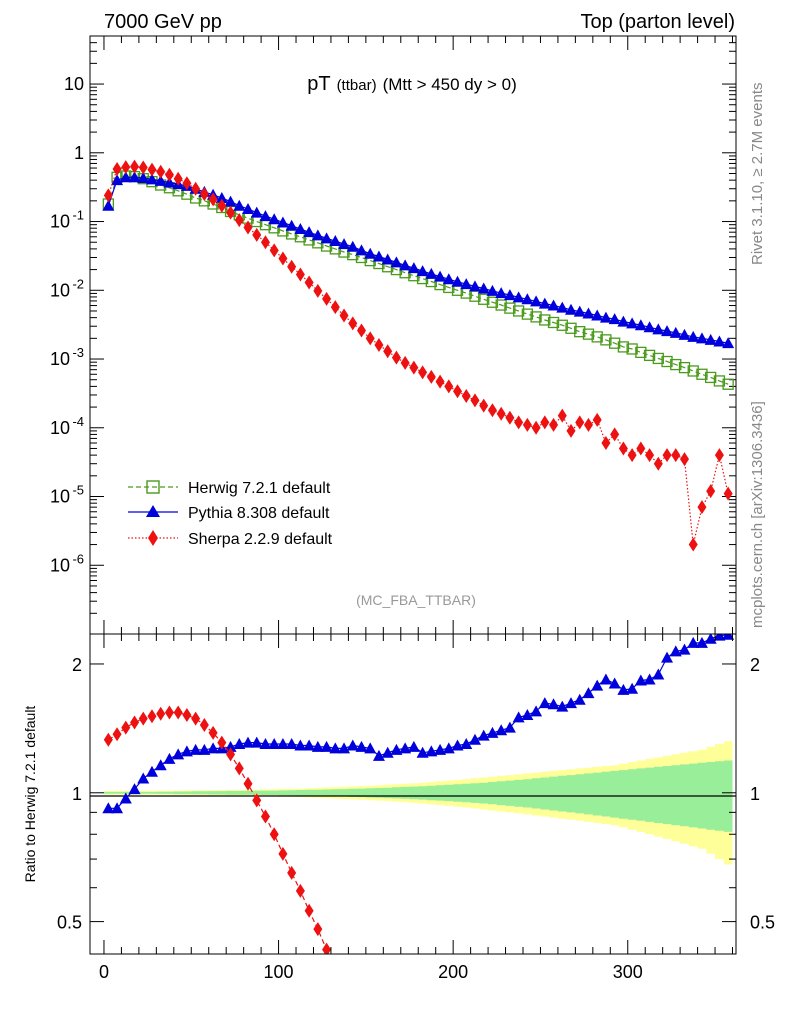  What do you see at coordinates (657, 22) in the screenshot?
I see `header-right: Top (parton level)` at bounding box center [657, 22].